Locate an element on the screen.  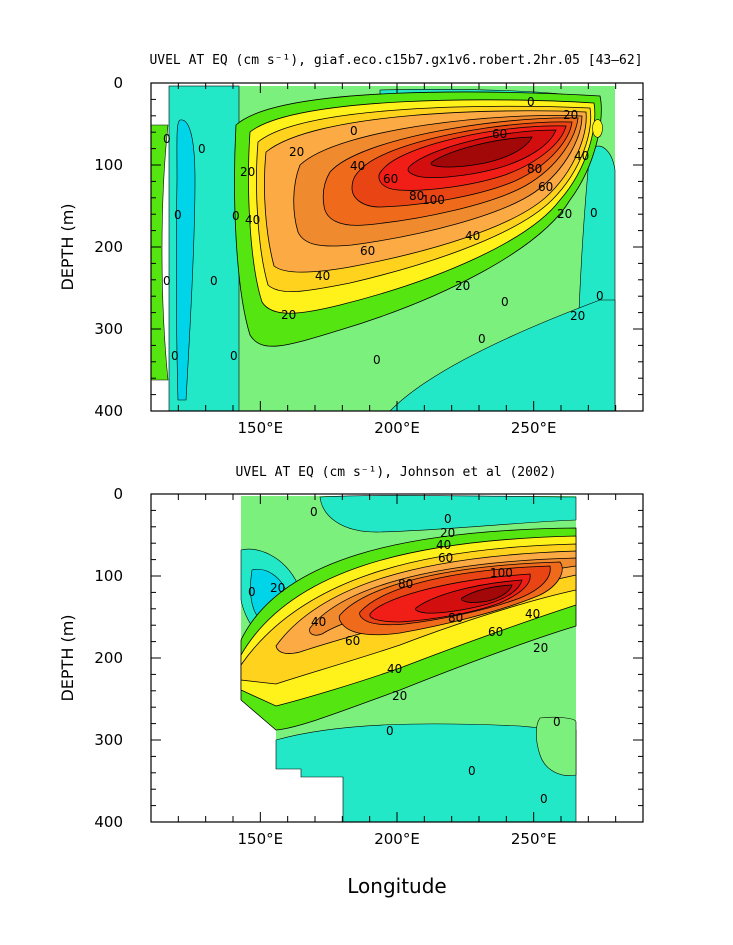
bottom-y-tick-label-0: 0 is located at coordinates (118, 494).